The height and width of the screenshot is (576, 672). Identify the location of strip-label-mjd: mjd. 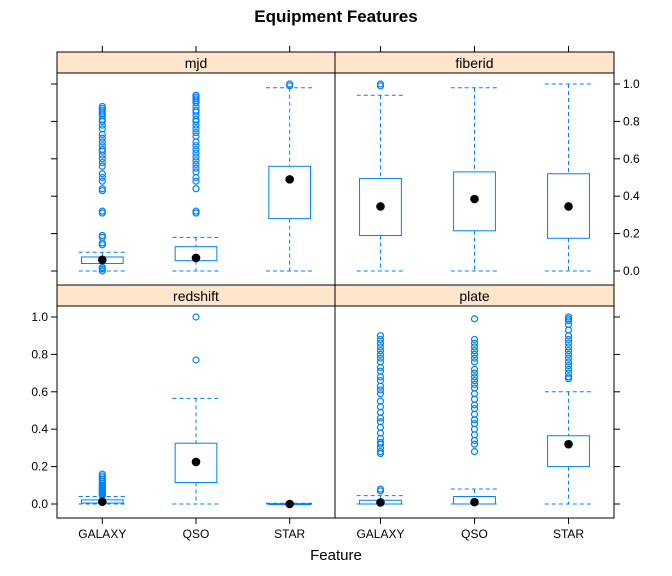
(196, 63).